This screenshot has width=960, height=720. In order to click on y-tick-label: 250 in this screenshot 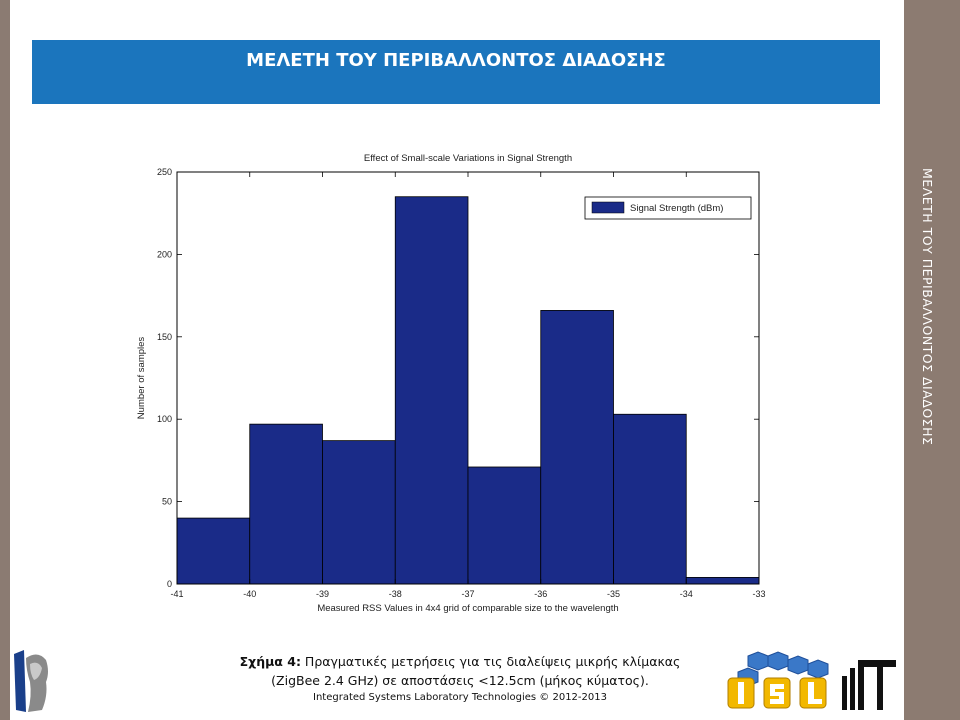, I will do `click(164, 172)`.